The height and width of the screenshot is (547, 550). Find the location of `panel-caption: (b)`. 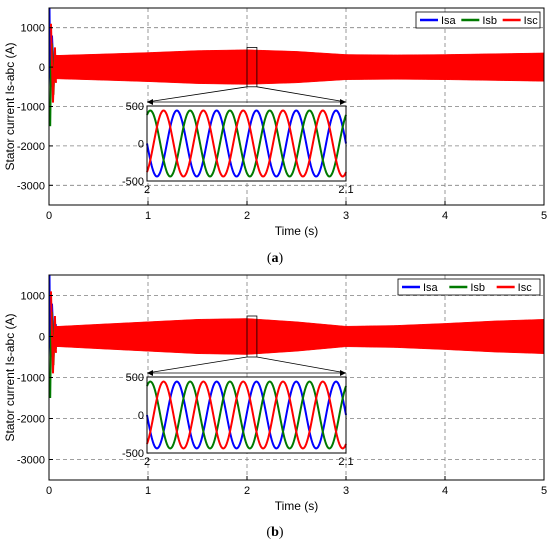

panel-caption: (b) is located at coordinates (274, 532).